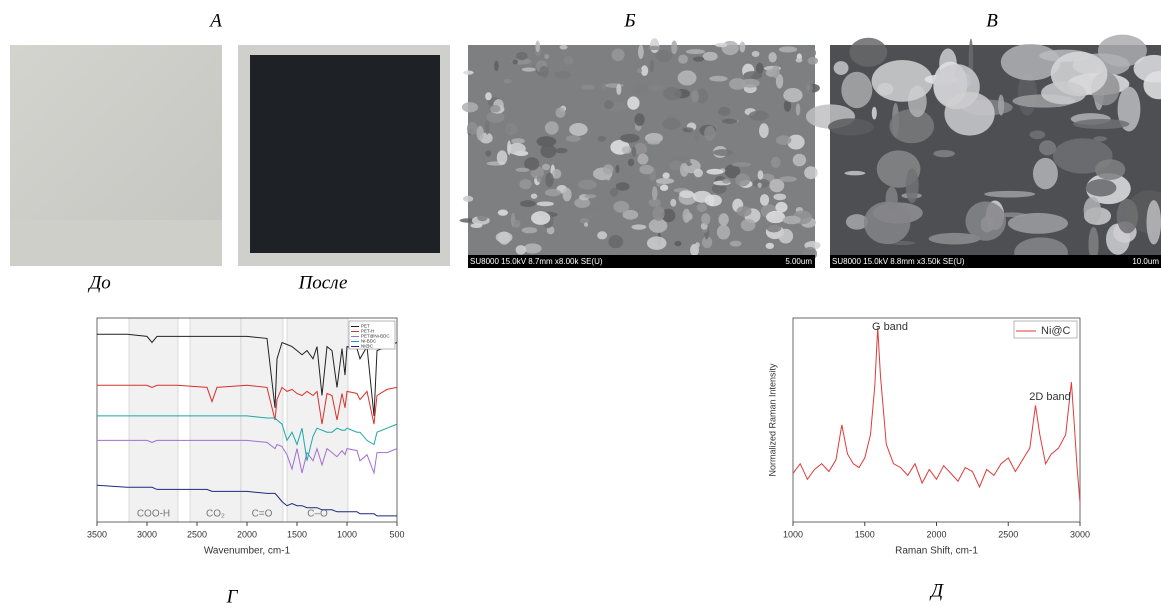  Describe the element at coordinates (116, 243) in the screenshot. I see `photo-strip` at that location.